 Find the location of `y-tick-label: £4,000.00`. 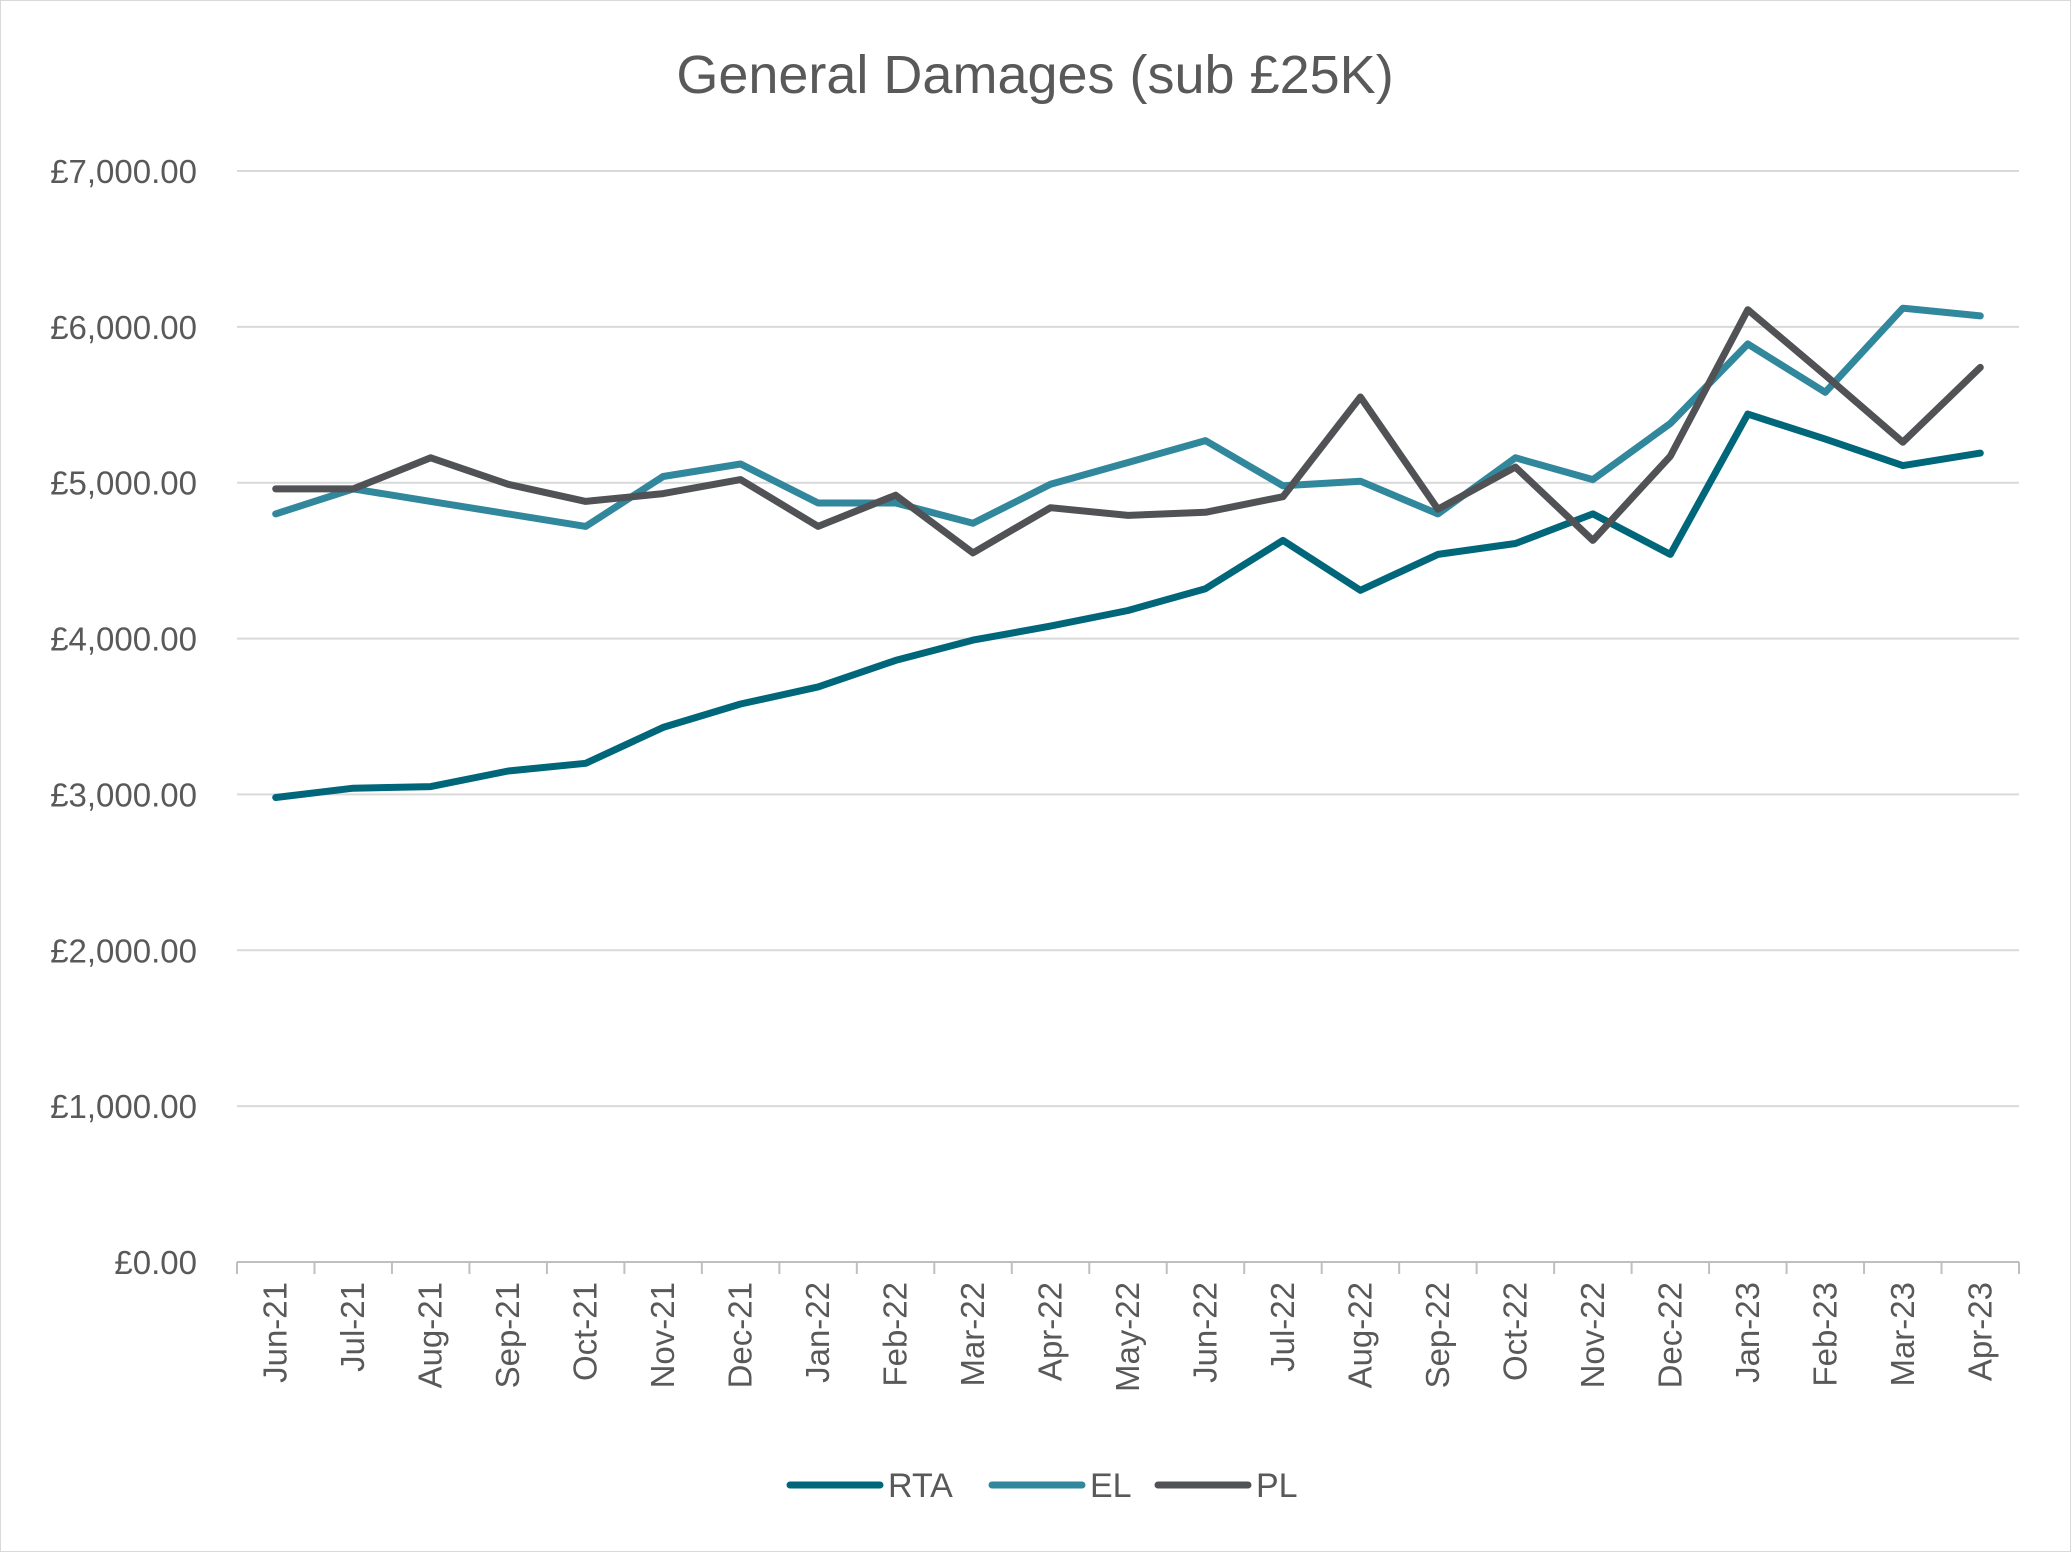

y-tick-label: £4,000.00 is located at coordinates (123, 639).